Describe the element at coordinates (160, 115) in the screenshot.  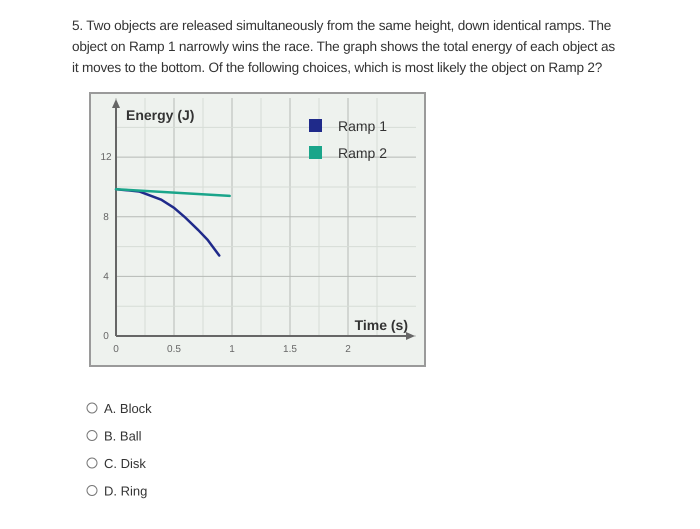
I see `y-axis-title: Energy (J)` at that location.